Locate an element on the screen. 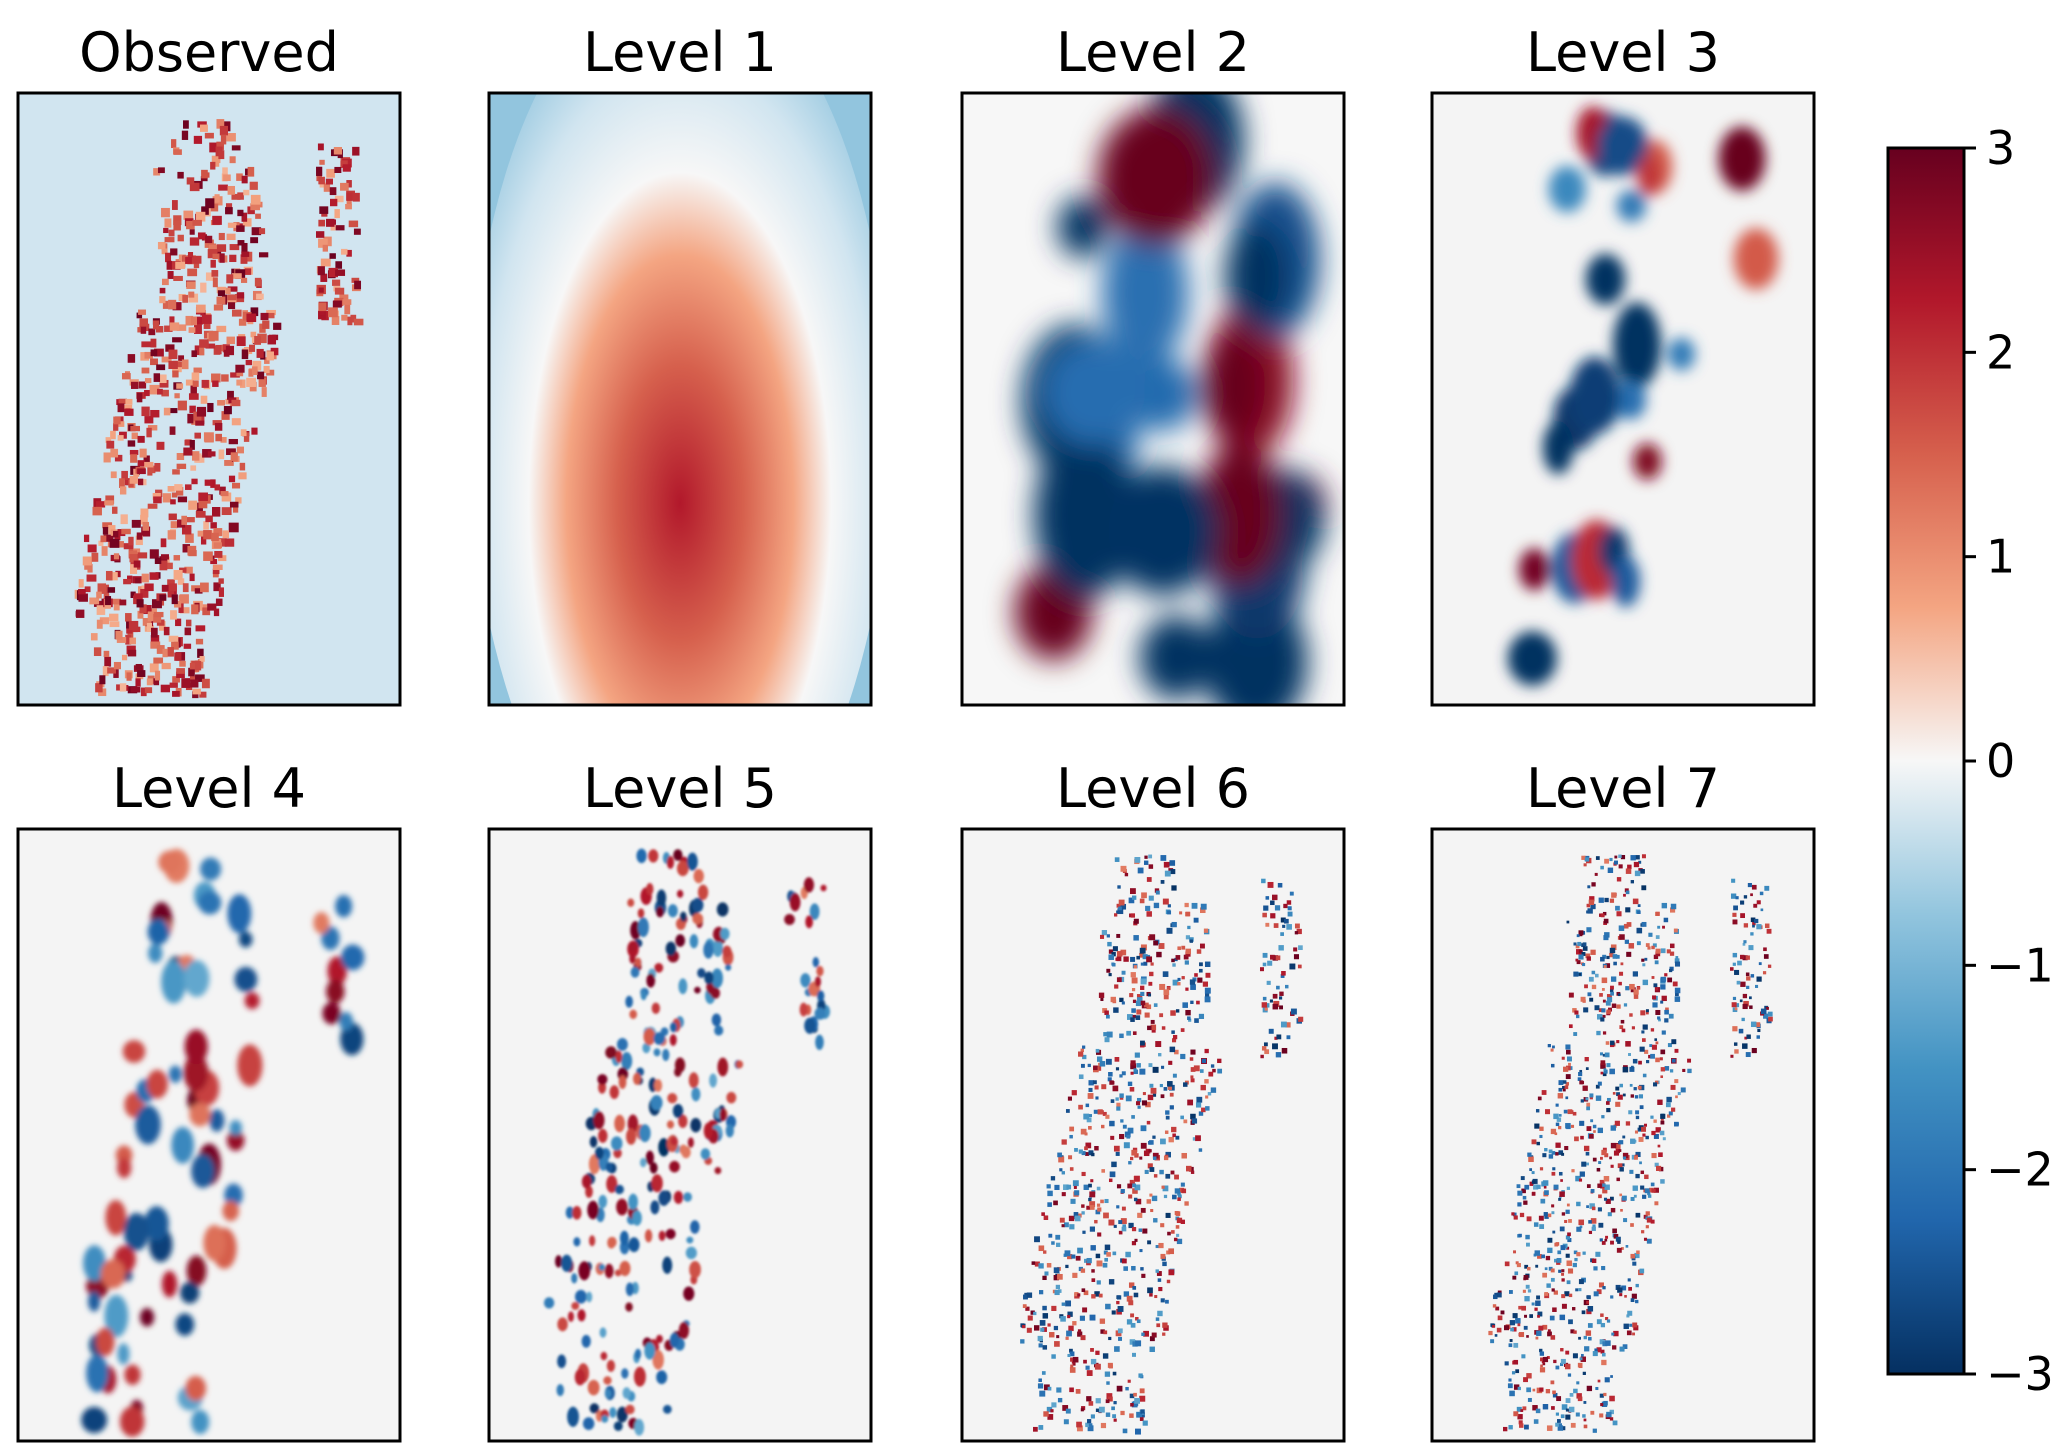  panel-title: Level 6 is located at coordinates (1153, 788).